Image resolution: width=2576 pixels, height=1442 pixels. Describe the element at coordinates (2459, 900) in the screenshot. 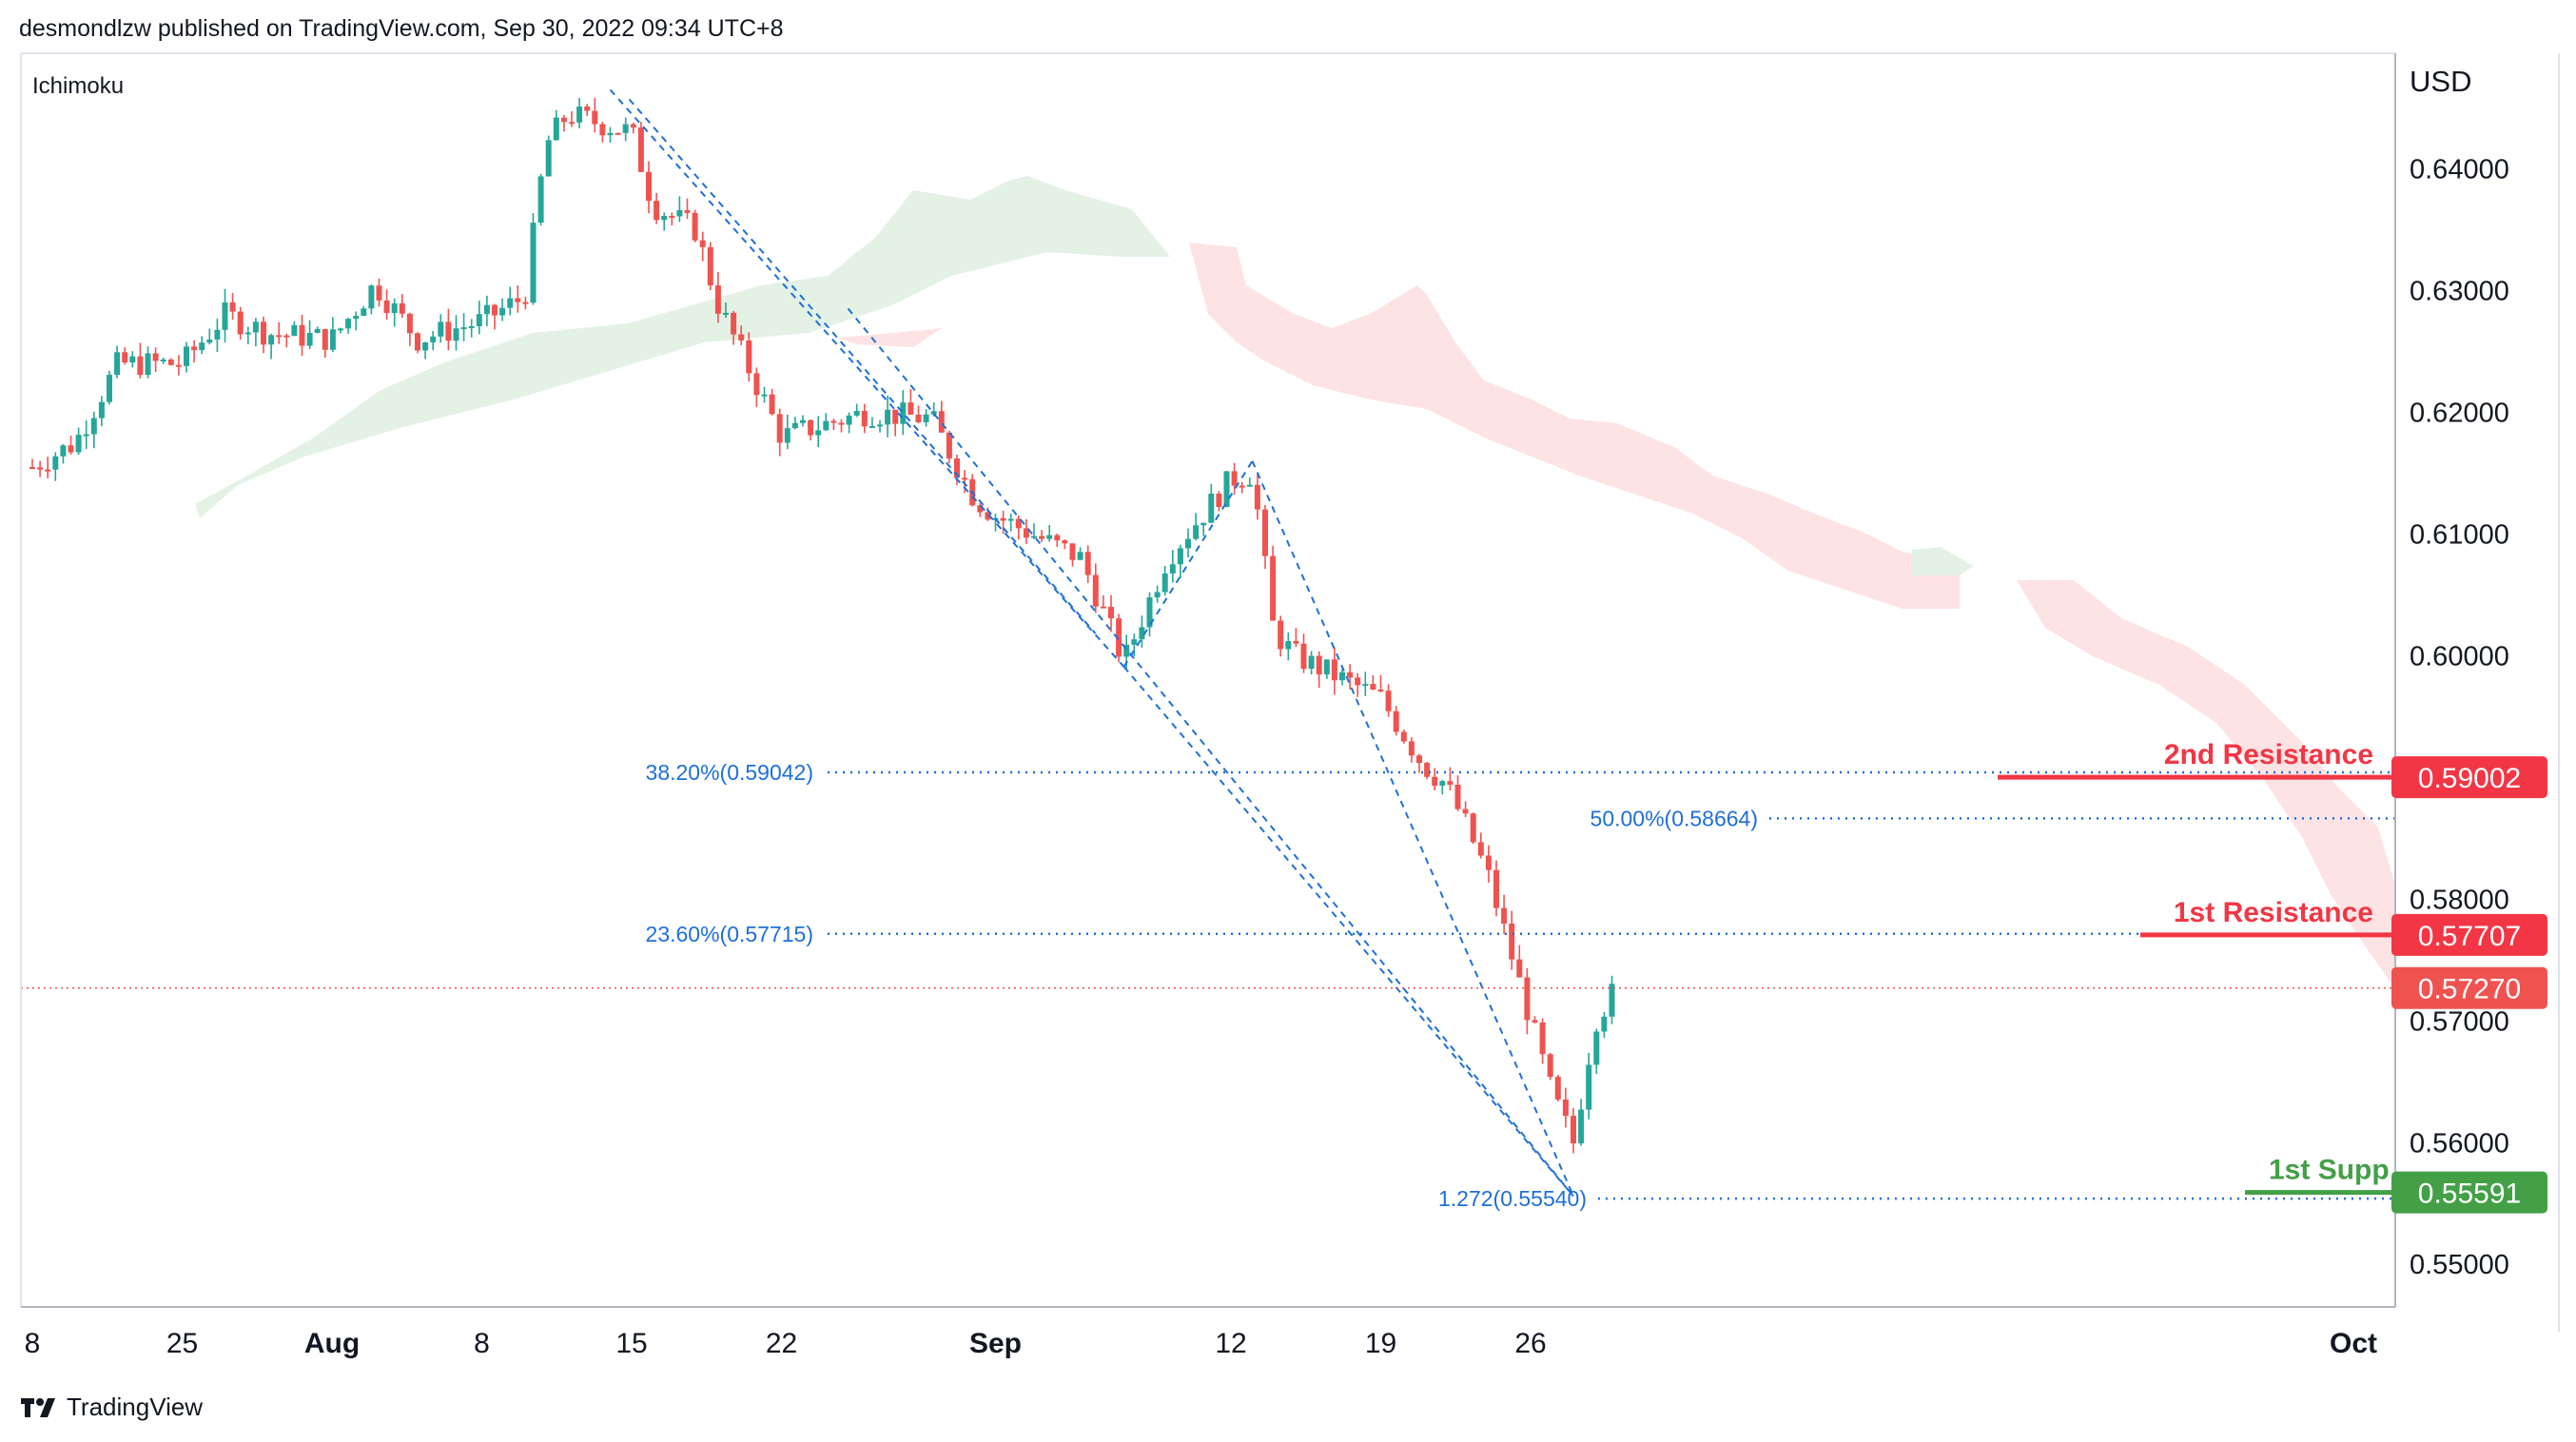

I see `y-tick-label: 0.58000` at that location.